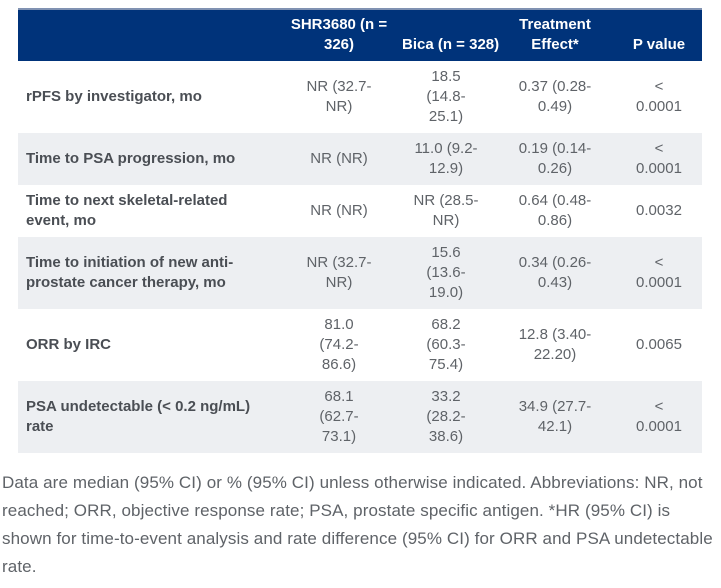  What do you see at coordinates (114, 96) in the screenshot?
I see `row-label: rPFS by investigator, mo` at bounding box center [114, 96].